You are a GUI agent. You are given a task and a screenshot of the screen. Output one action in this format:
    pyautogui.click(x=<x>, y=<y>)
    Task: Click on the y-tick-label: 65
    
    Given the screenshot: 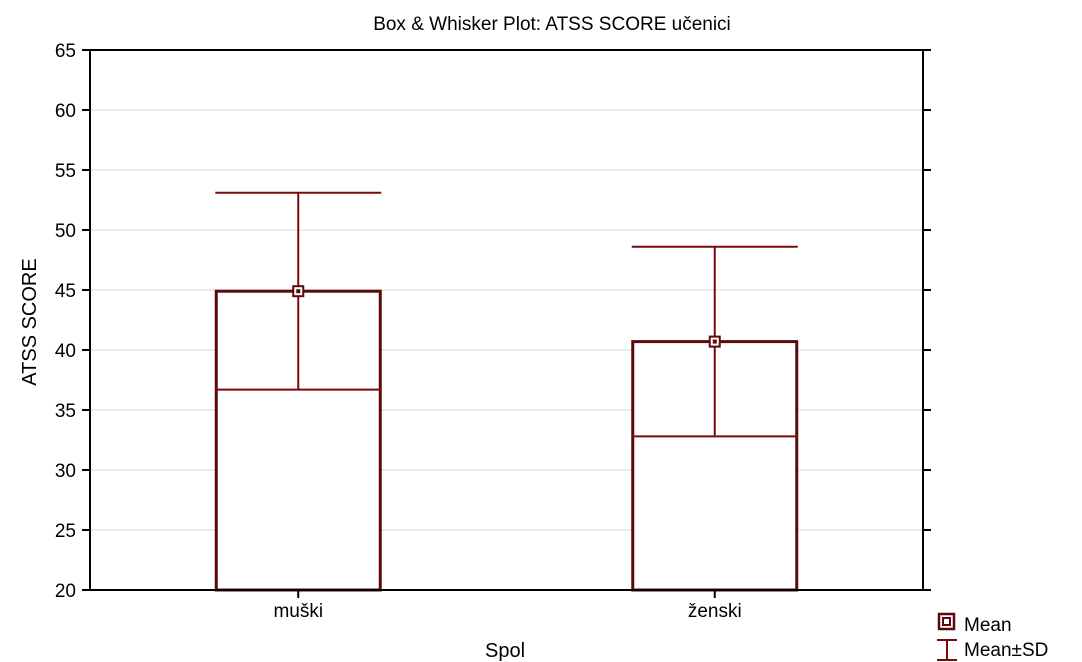 What is the action you would take?
    pyautogui.click(x=65, y=51)
    